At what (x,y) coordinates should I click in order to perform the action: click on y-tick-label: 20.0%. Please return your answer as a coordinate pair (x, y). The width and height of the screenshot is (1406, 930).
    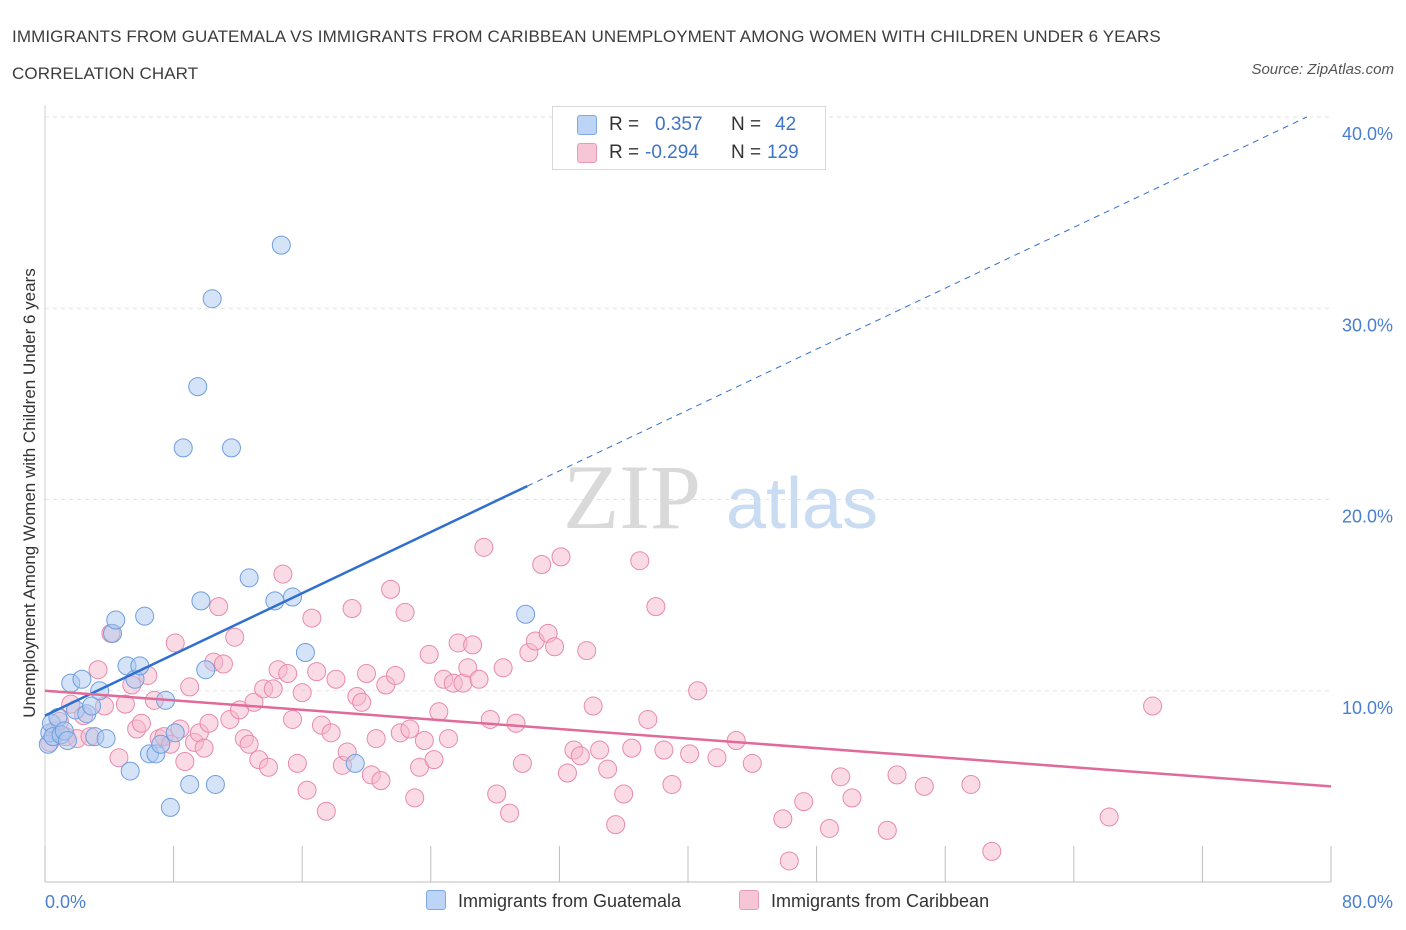
    Looking at the image, I should click on (1367, 517).